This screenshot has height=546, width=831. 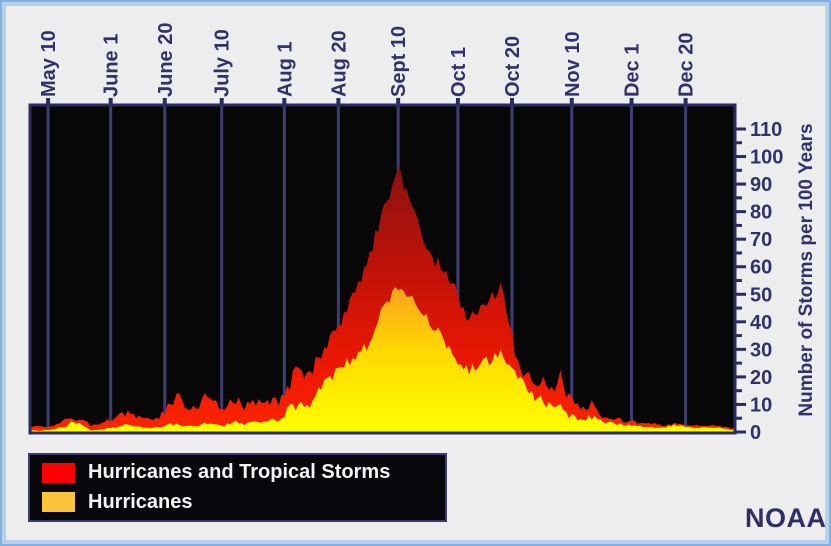 I want to click on y-tick-label: 50, so click(x=761, y=295).